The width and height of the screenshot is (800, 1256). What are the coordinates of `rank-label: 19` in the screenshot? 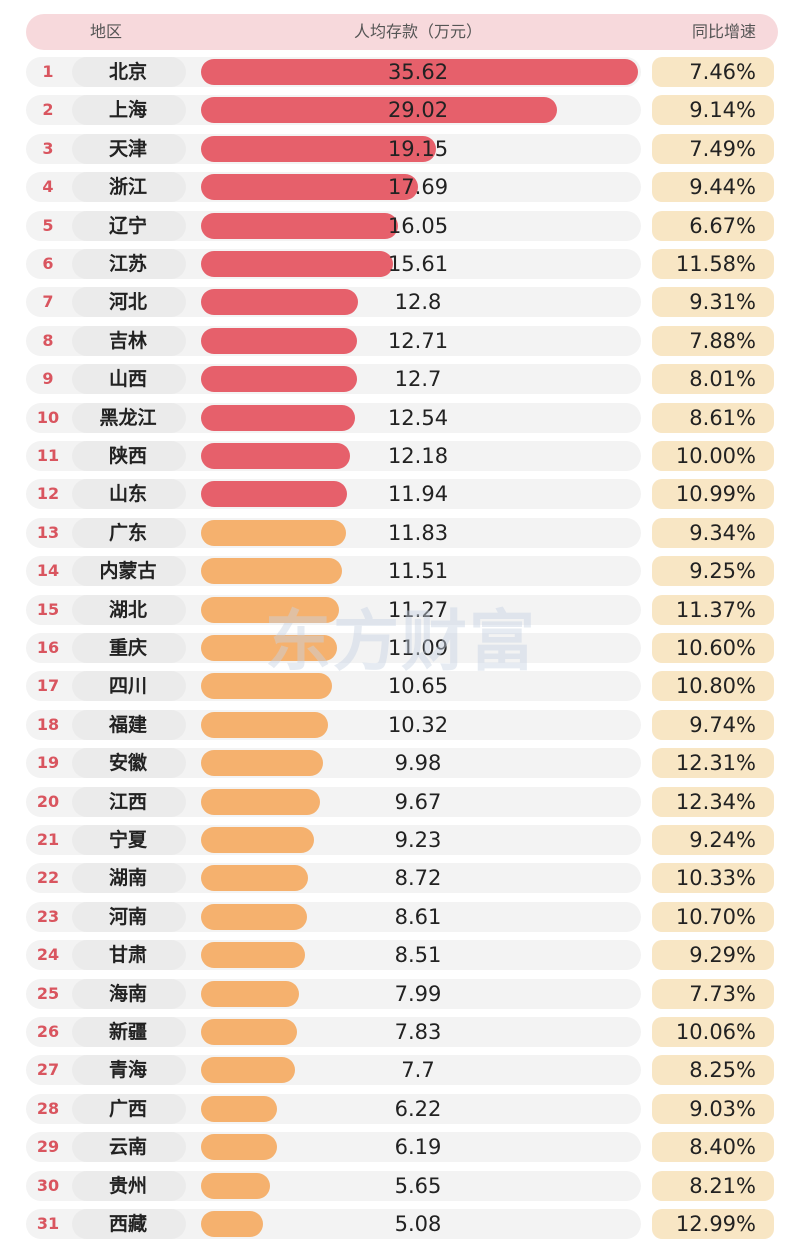 It's located at (48, 763).